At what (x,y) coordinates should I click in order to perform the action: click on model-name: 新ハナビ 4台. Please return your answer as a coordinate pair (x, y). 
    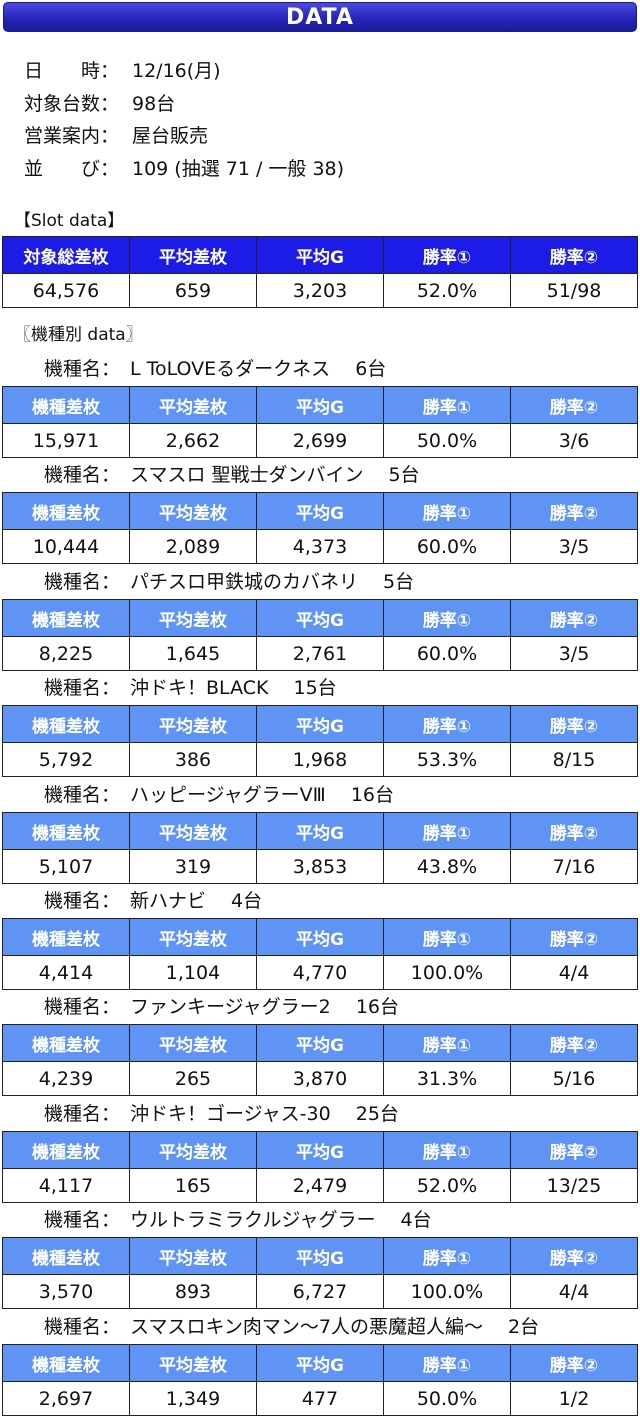
    Looking at the image, I should click on (196, 901).